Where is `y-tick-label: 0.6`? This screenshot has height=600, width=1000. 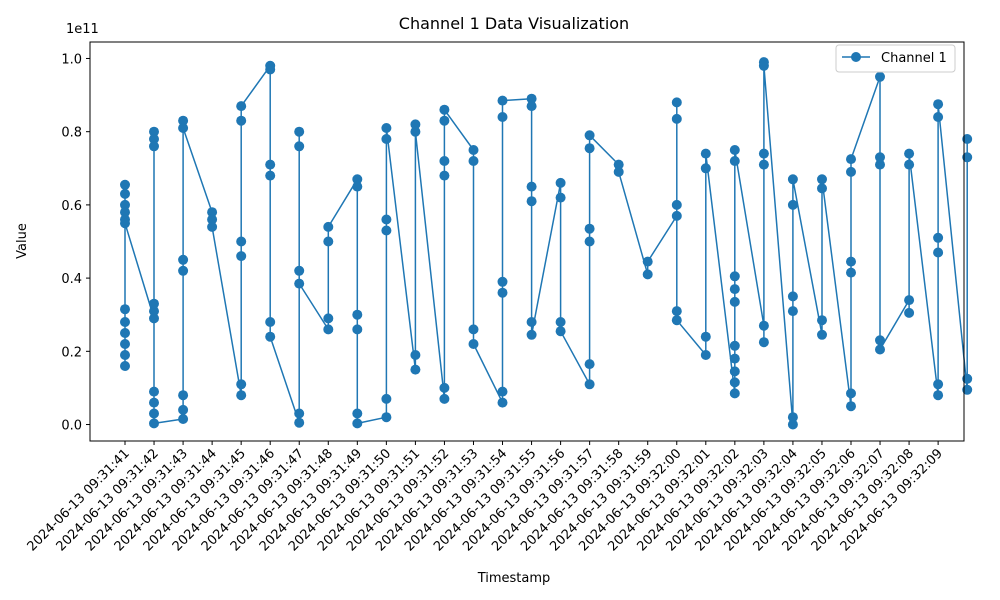
y-tick-label: 0.6 is located at coordinates (71, 206).